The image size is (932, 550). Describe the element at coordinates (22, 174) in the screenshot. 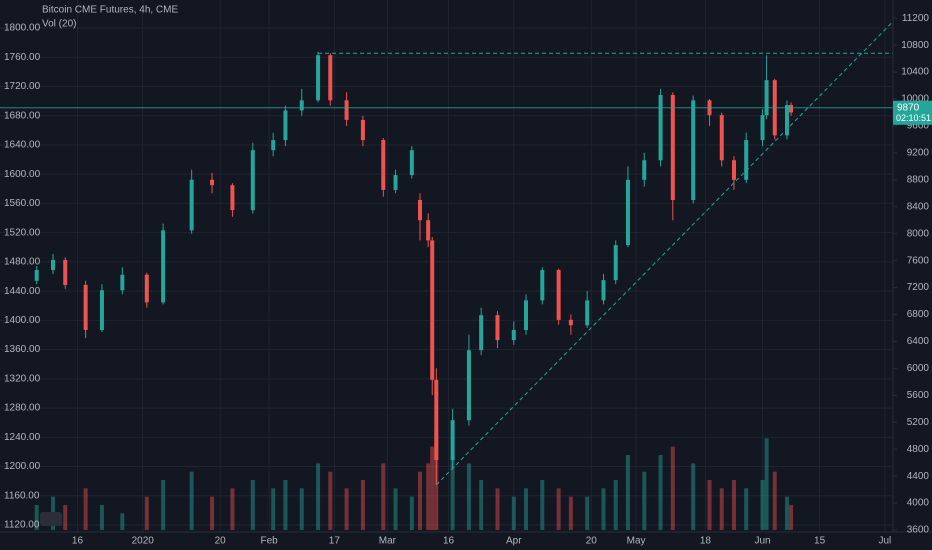

I see `y2-tick-label: 1600.00` at that location.